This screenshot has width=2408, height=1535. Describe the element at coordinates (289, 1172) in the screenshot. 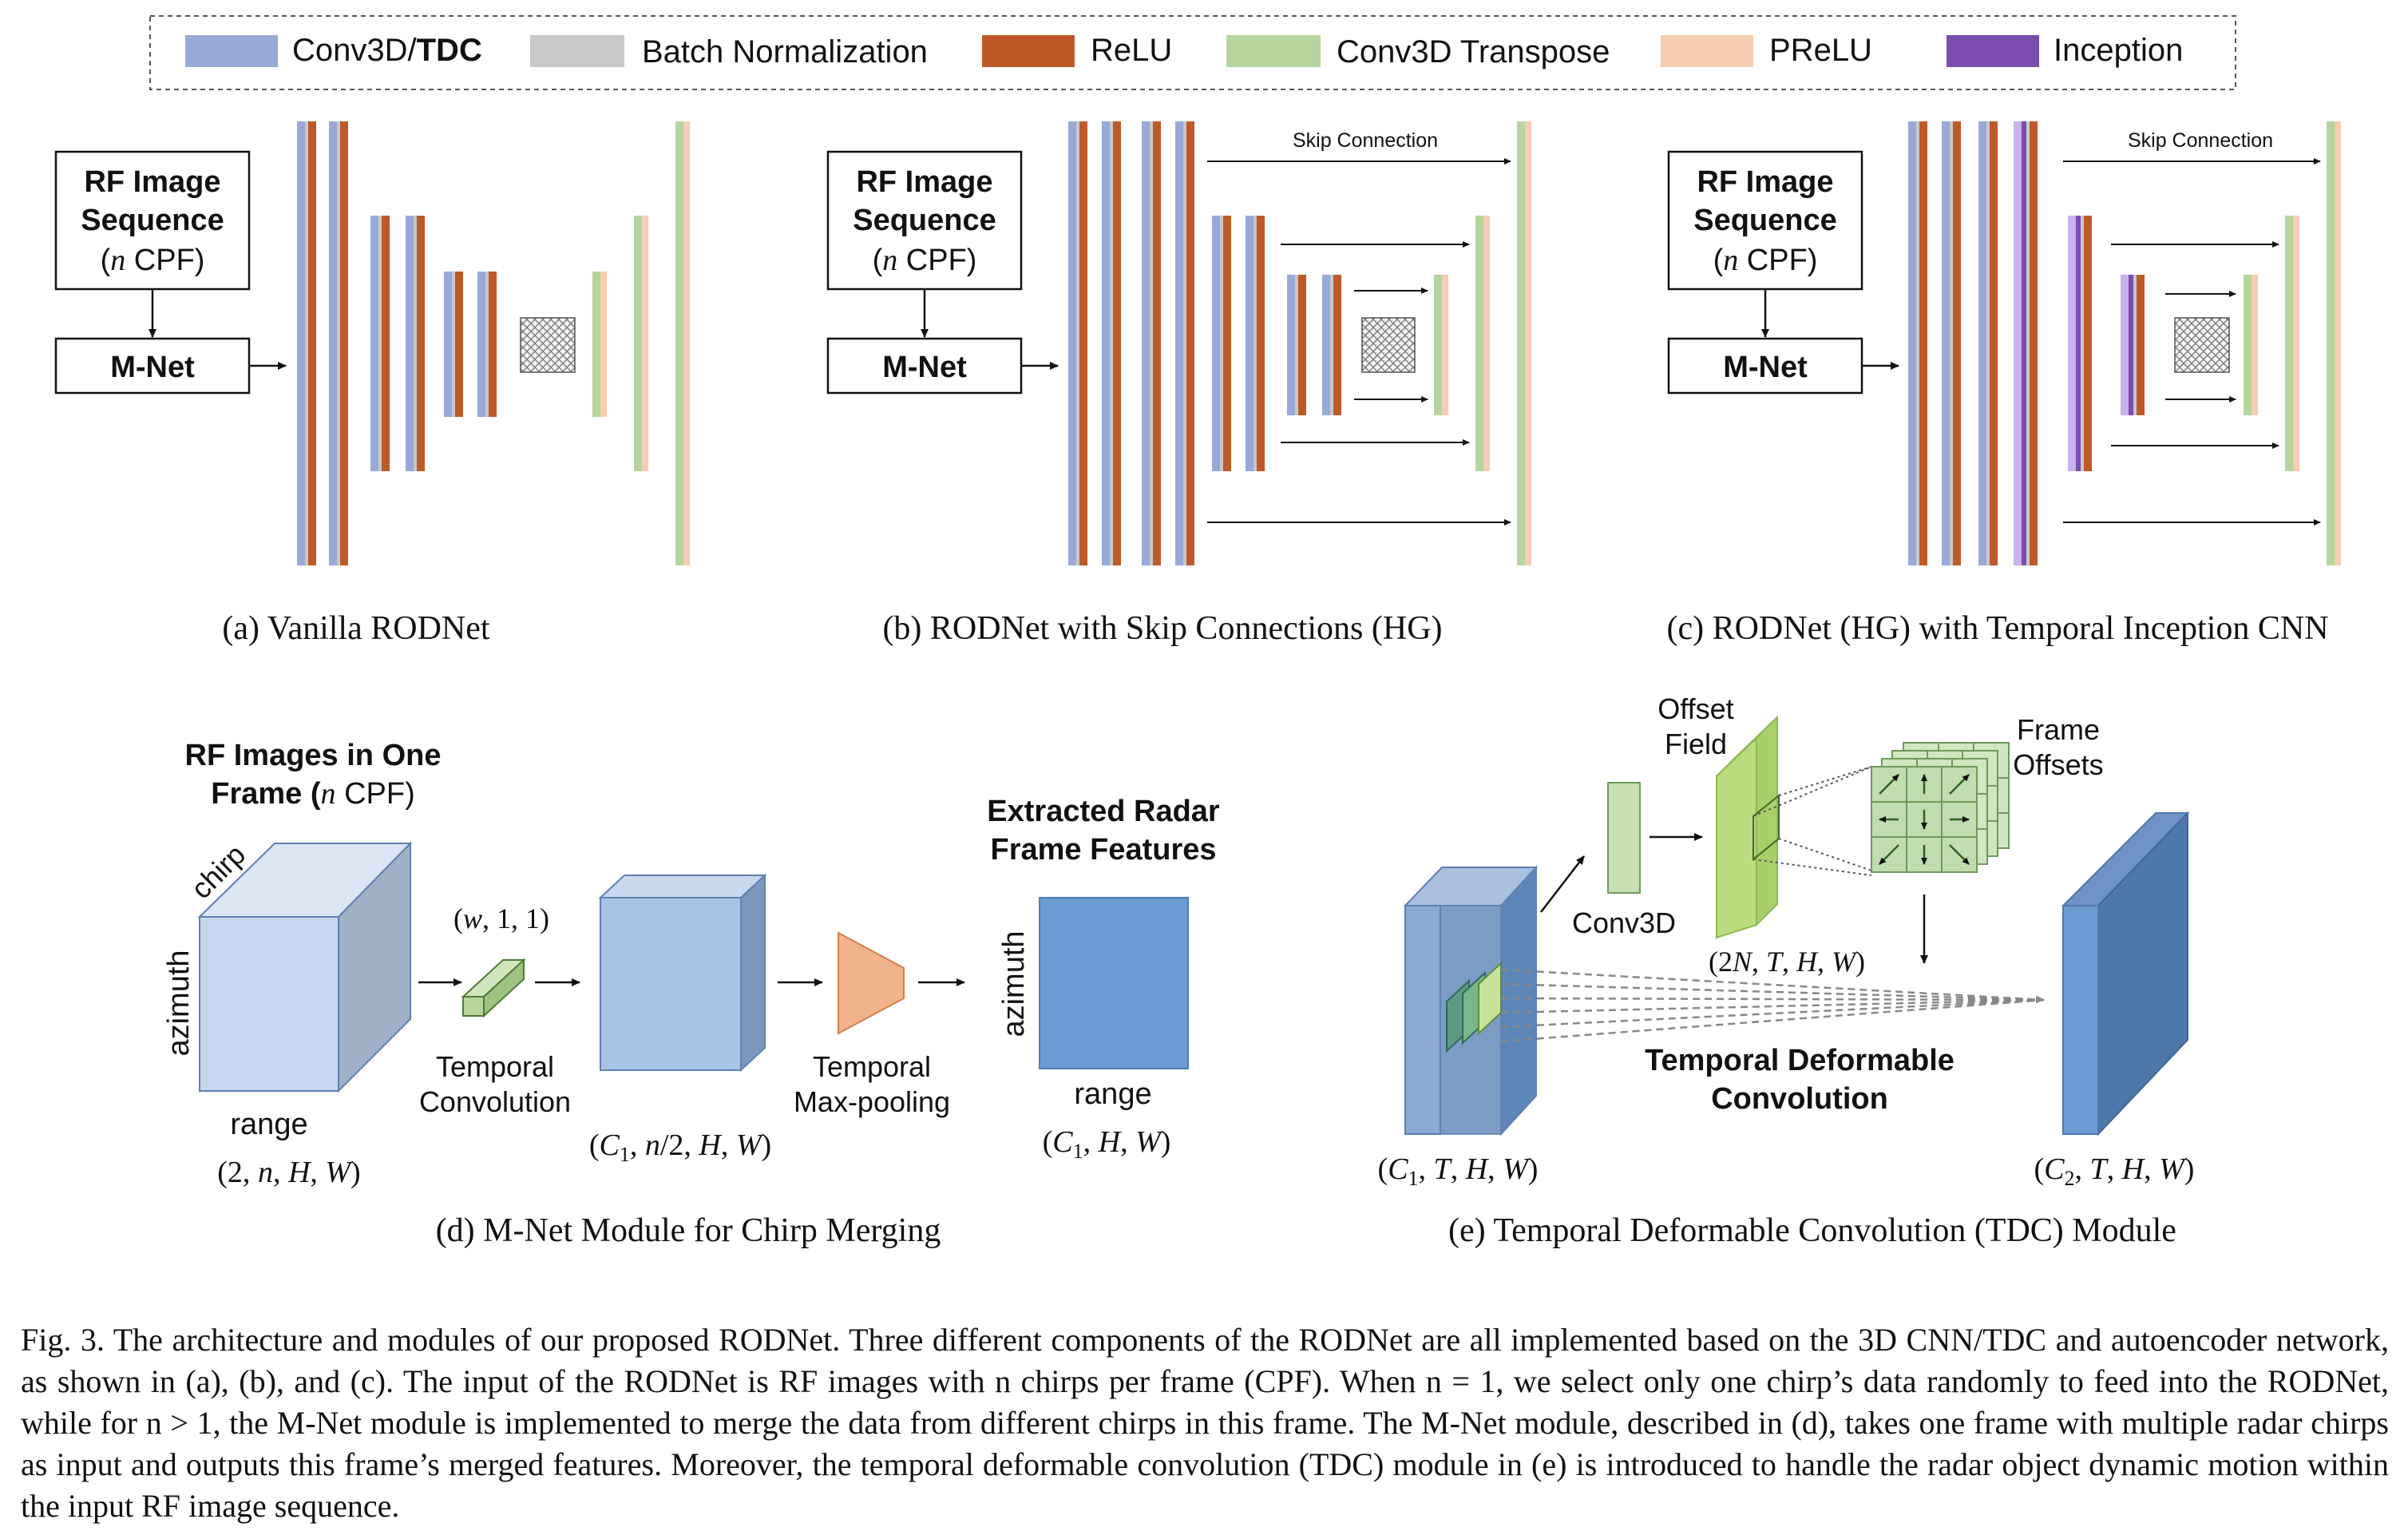

I see `input-dims: (2, n, H, W)` at that location.